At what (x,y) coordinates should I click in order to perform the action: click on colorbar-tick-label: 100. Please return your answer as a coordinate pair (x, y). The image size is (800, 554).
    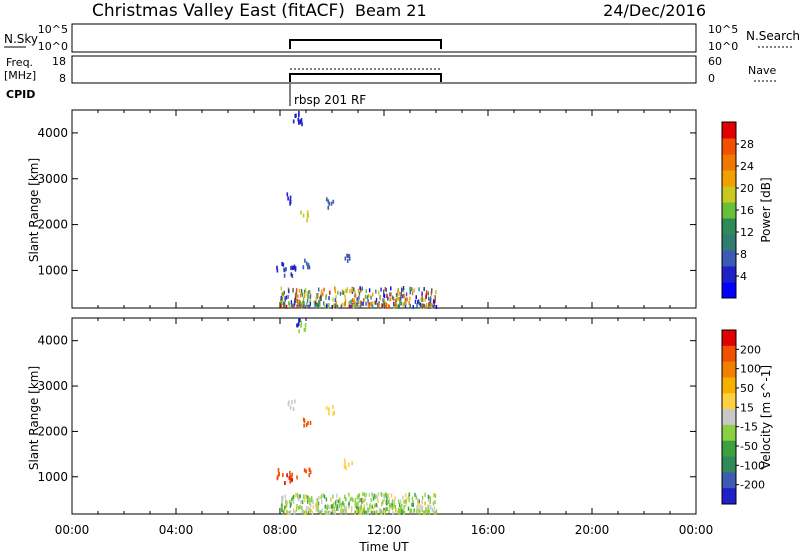
    Looking at the image, I should click on (750, 369).